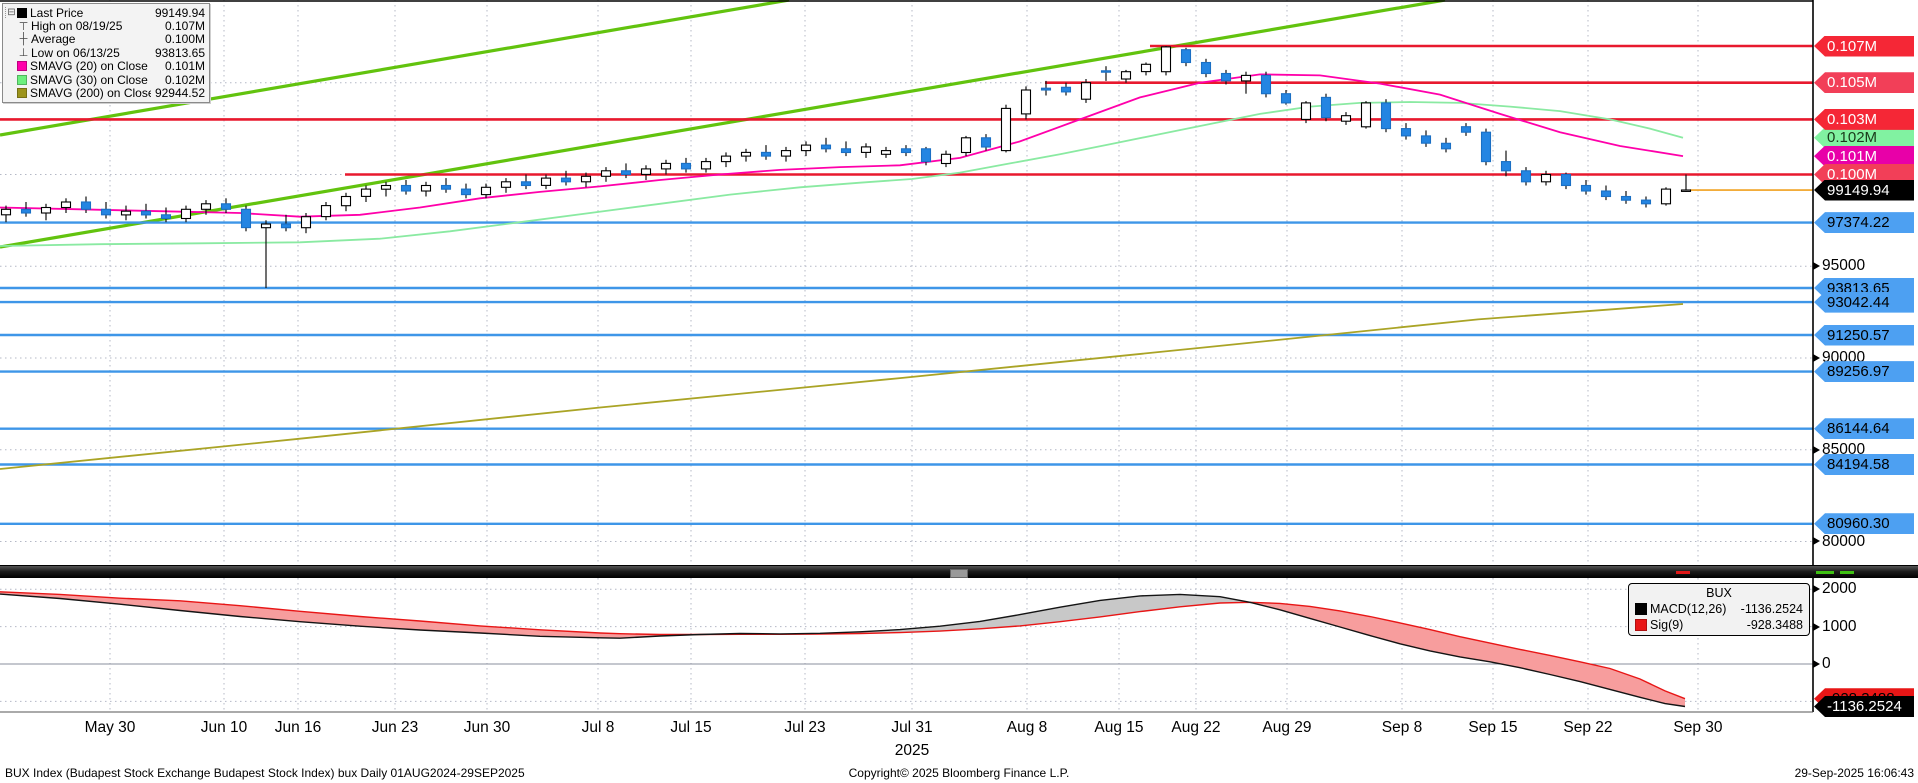 Image resolution: width=1918 pixels, height=783 pixels. Describe the element at coordinates (90, 93) in the screenshot. I see `legend-label: SMAVG (200) on Close` at that location.